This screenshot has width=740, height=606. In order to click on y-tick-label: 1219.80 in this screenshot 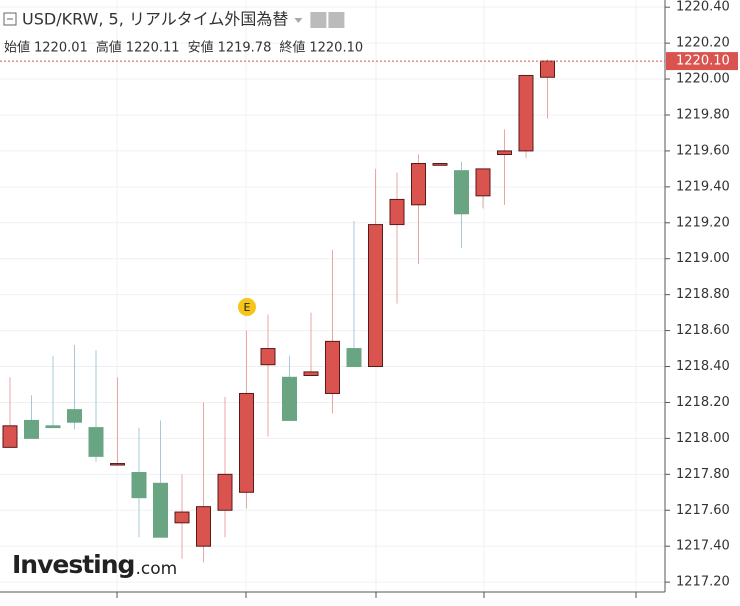, I will do `click(703, 114)`.